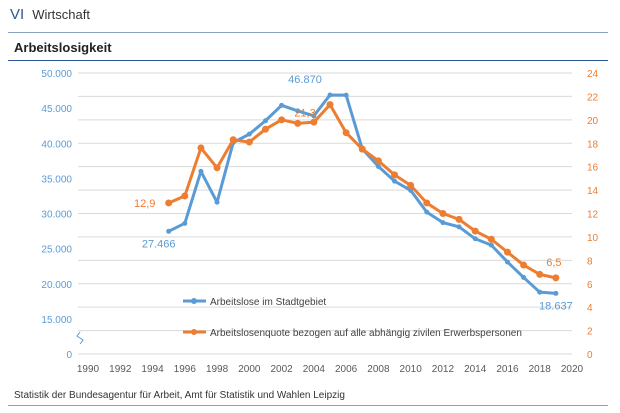 The image size is (620, 413). I want to click on data-label: 18.637, so click(556, 306).